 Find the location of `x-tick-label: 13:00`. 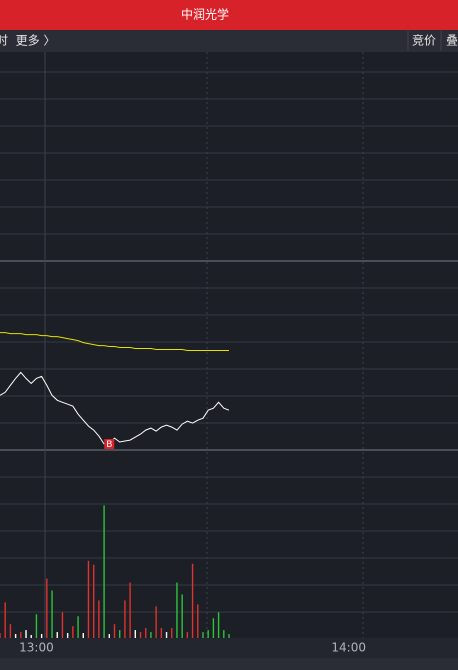

x-tick-label: 13:00 is located at coordinates (36, 648).